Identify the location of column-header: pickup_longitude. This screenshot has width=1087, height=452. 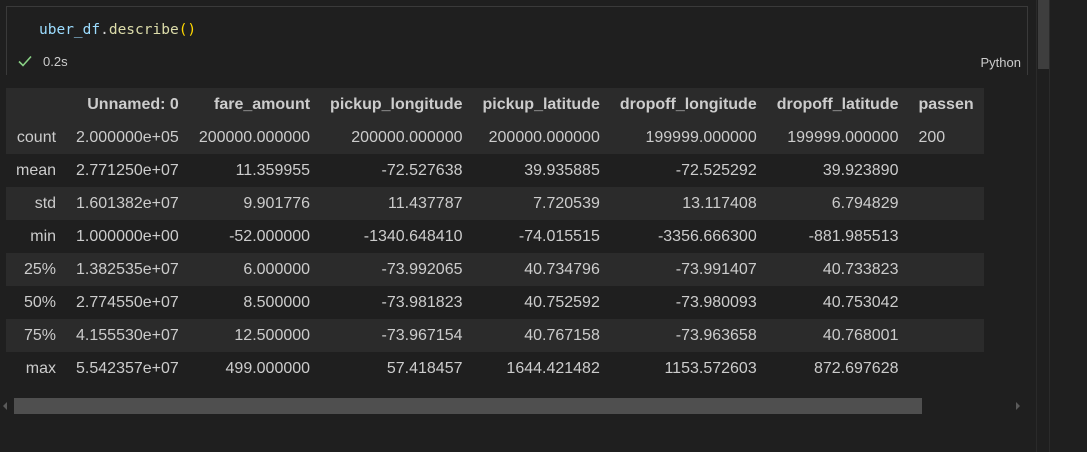
(396, 104).